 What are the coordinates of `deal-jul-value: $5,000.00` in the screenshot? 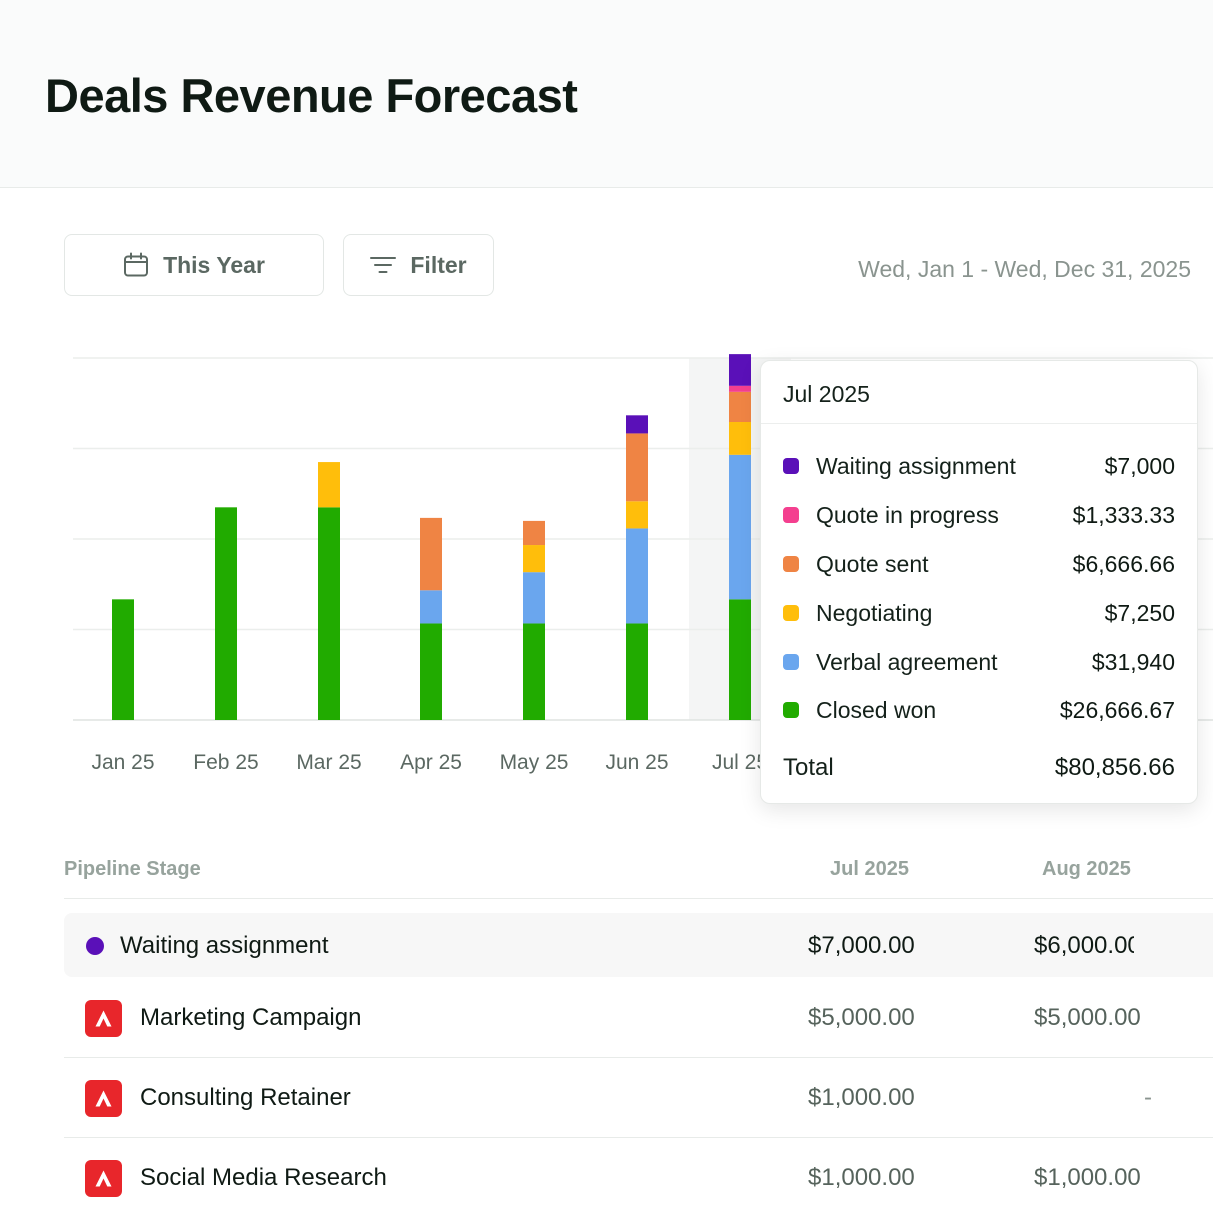 It's located at (861, 1017).